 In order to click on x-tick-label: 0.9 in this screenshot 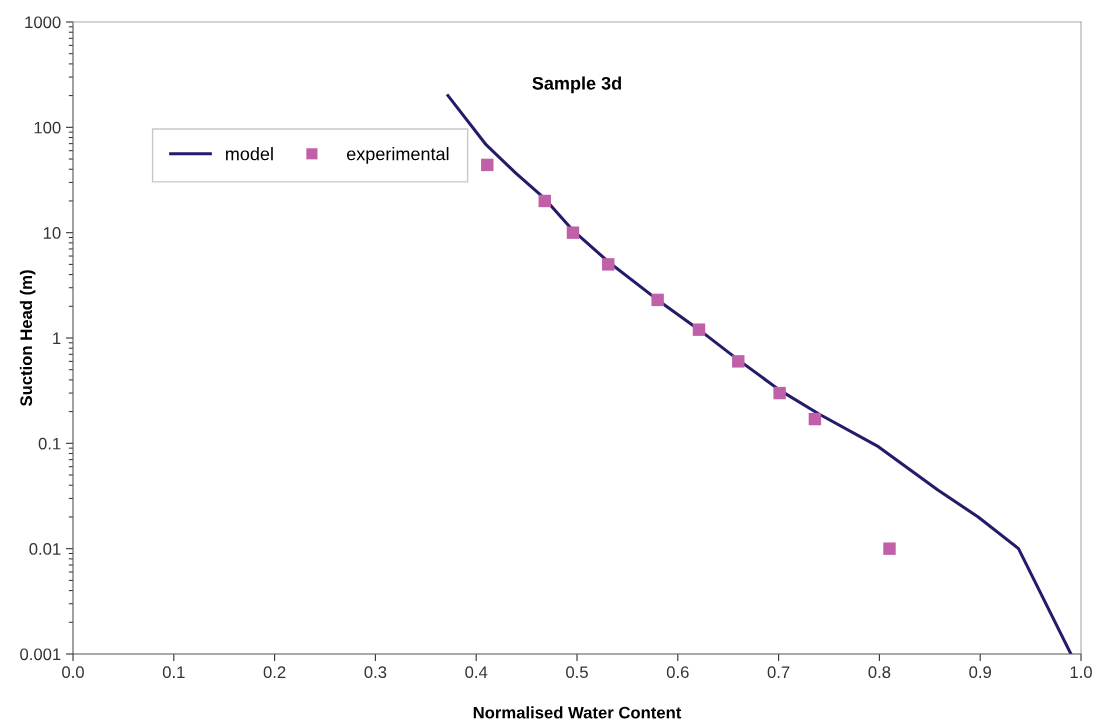, I will do `click(980, 672)`.